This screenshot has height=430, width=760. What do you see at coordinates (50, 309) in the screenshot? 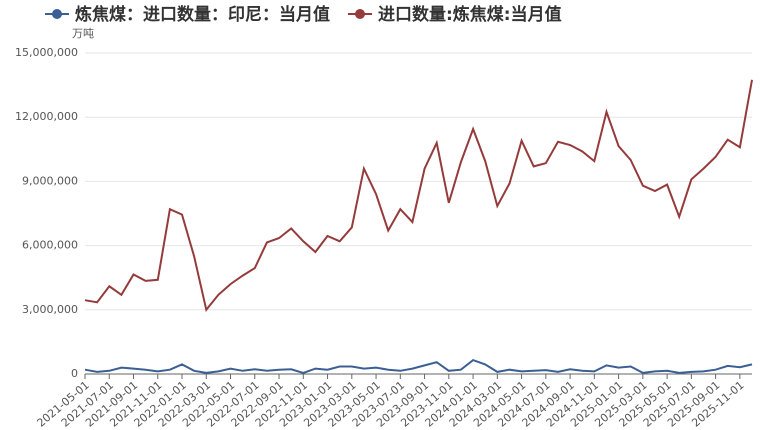
I see `y-tick-label: 3,000,000` at bounding box center [50, 309].